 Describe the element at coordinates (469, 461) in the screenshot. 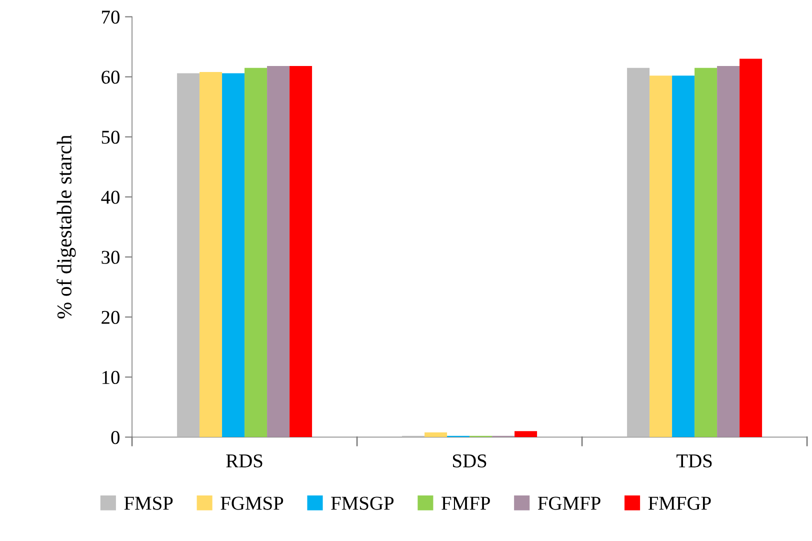

I see `x-tick-label: SDS` at that location.